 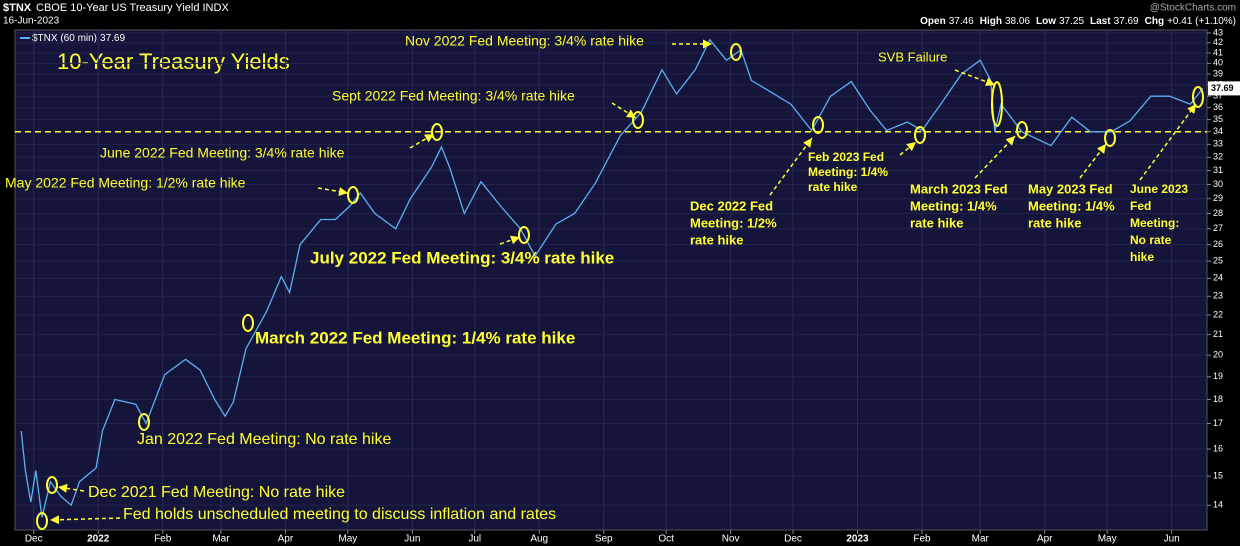 I want to click on quote-value: 37.46, so click(x=961, y=21).